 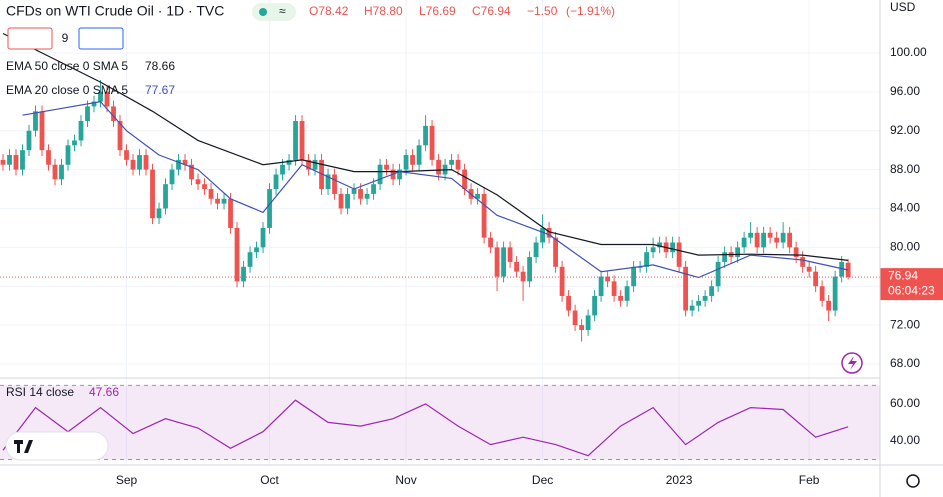 I want to click on ohlc-label: H78.80, so click(x=383, y=11).